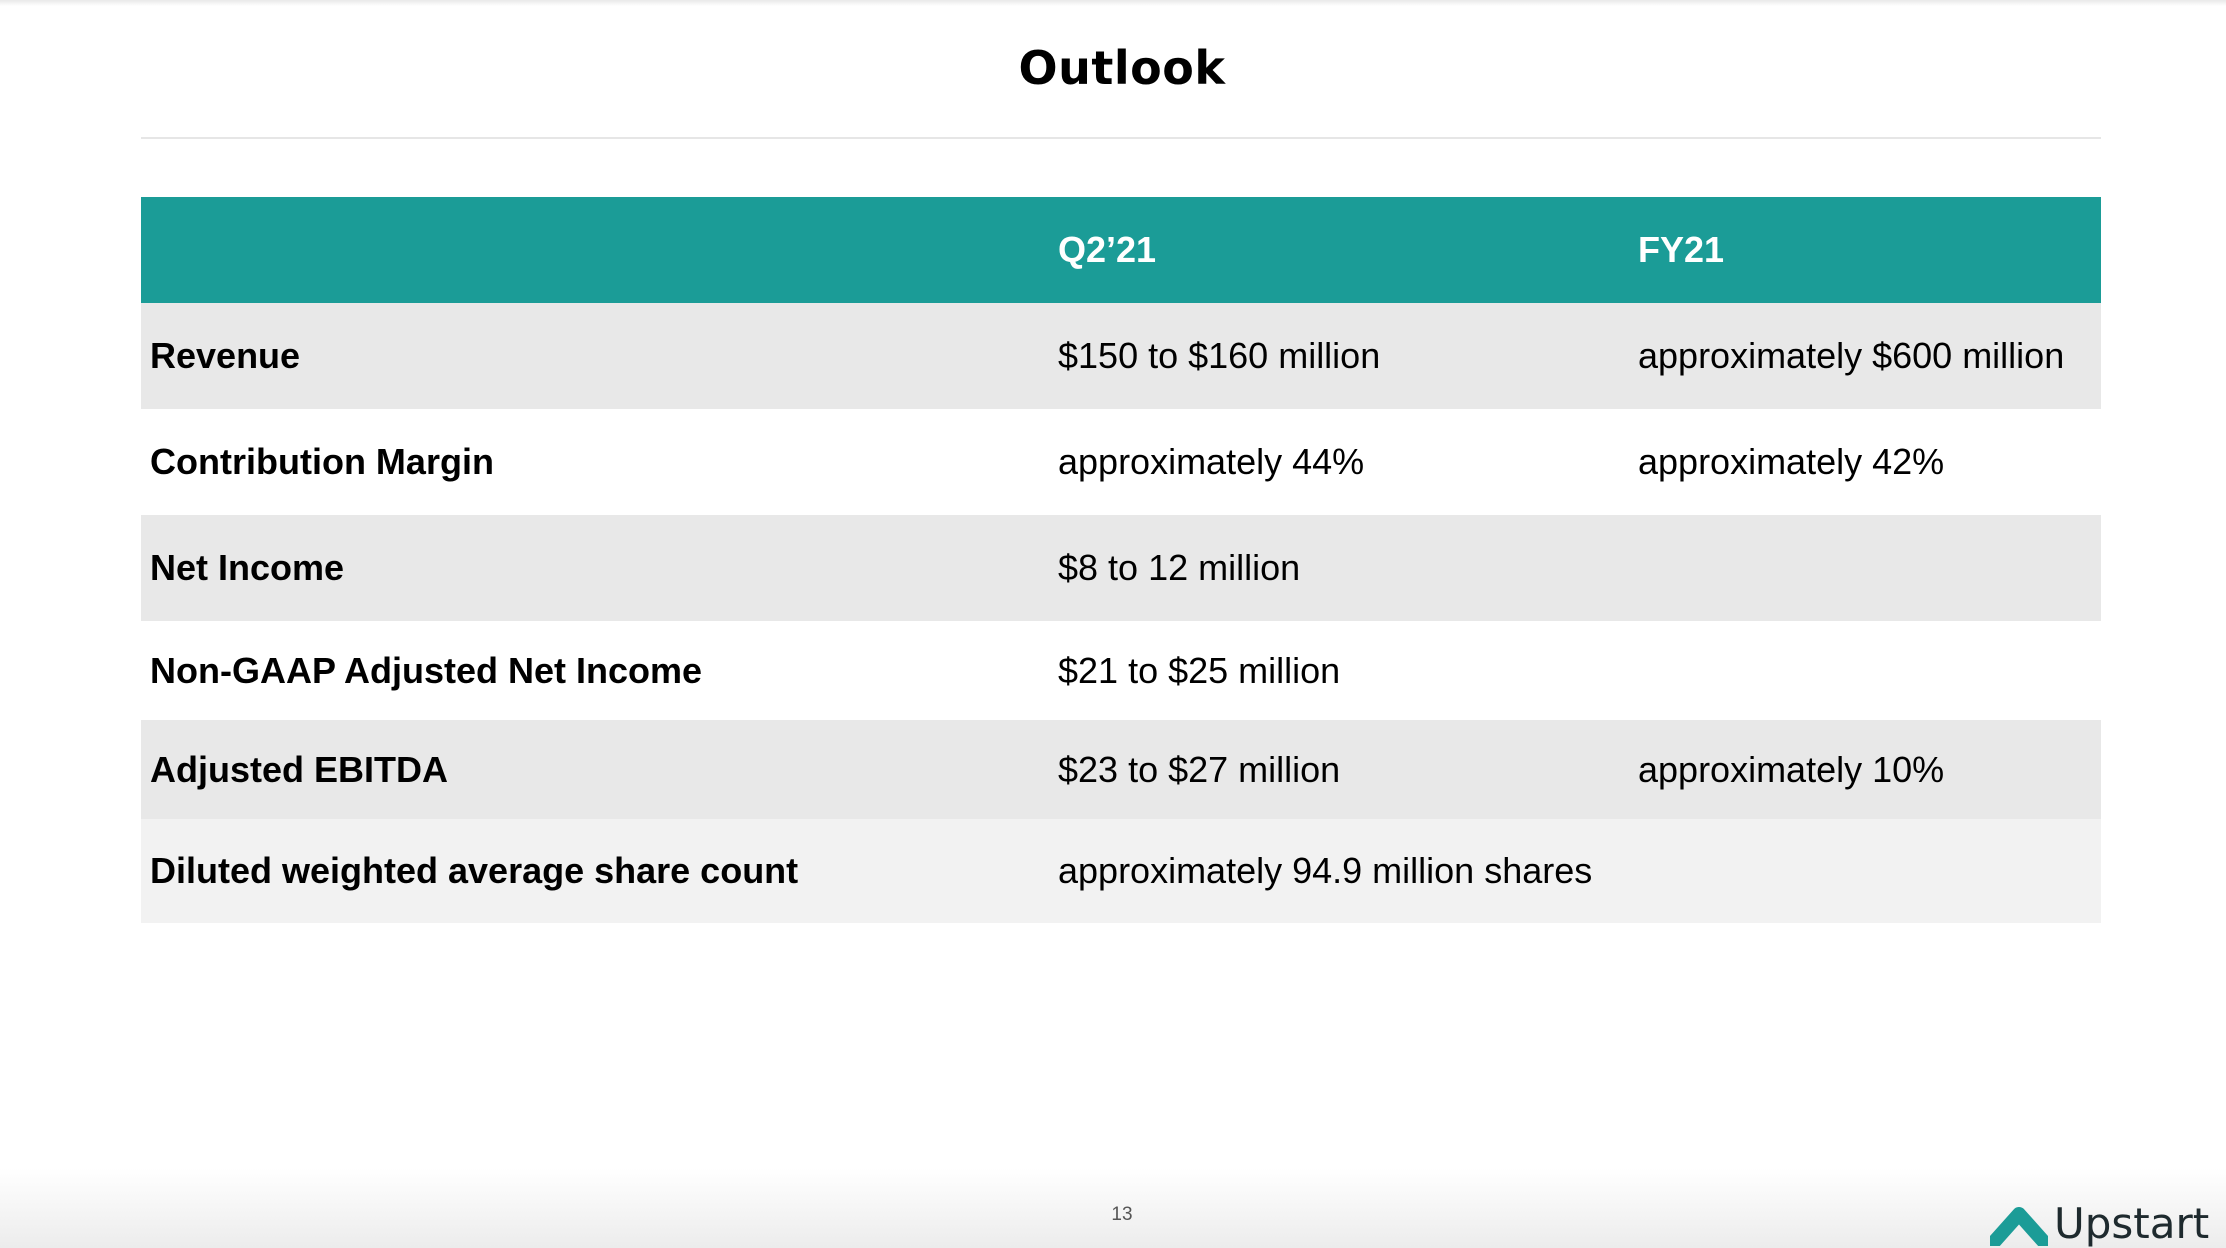  What do you see at coordinates (322, 461) in the screenshot?
I see `metric-label: Contribution Margin` at bounding box center [322, 461].